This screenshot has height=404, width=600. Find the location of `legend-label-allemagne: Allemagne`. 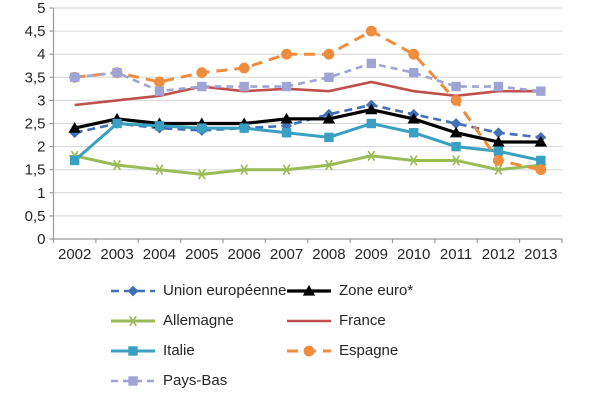

legend-label-allemagne: Allemagne is located at coordinates (198, 320).